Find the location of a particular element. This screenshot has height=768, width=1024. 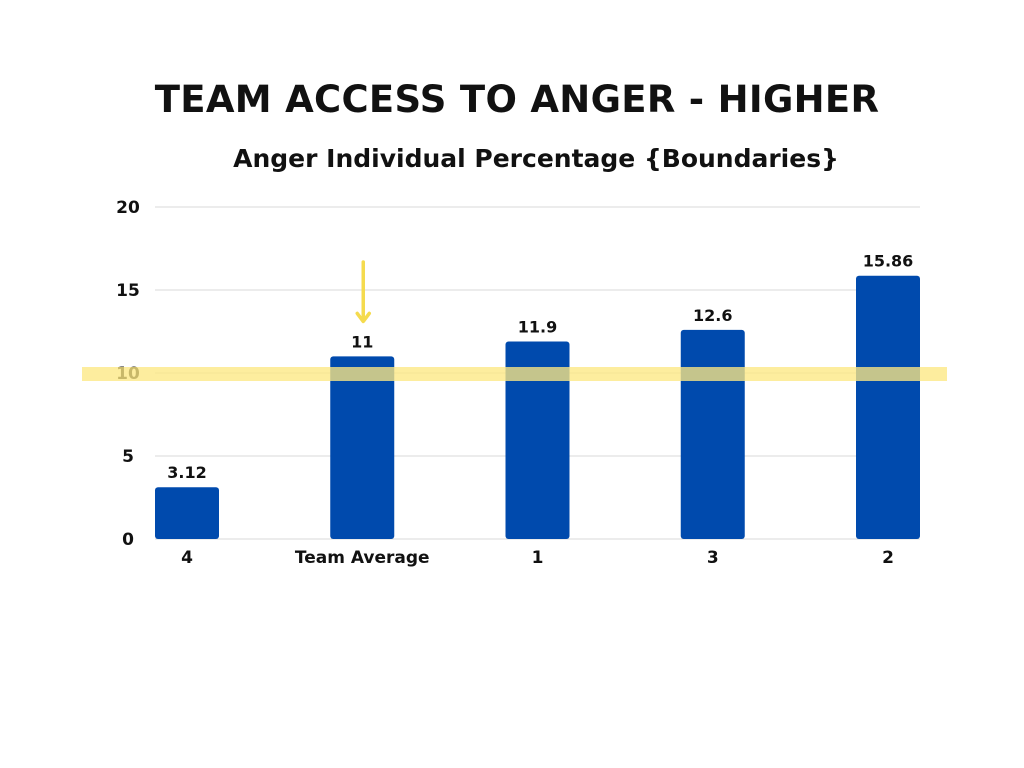

category-label: Team Average is located at coordinates (362, 558).